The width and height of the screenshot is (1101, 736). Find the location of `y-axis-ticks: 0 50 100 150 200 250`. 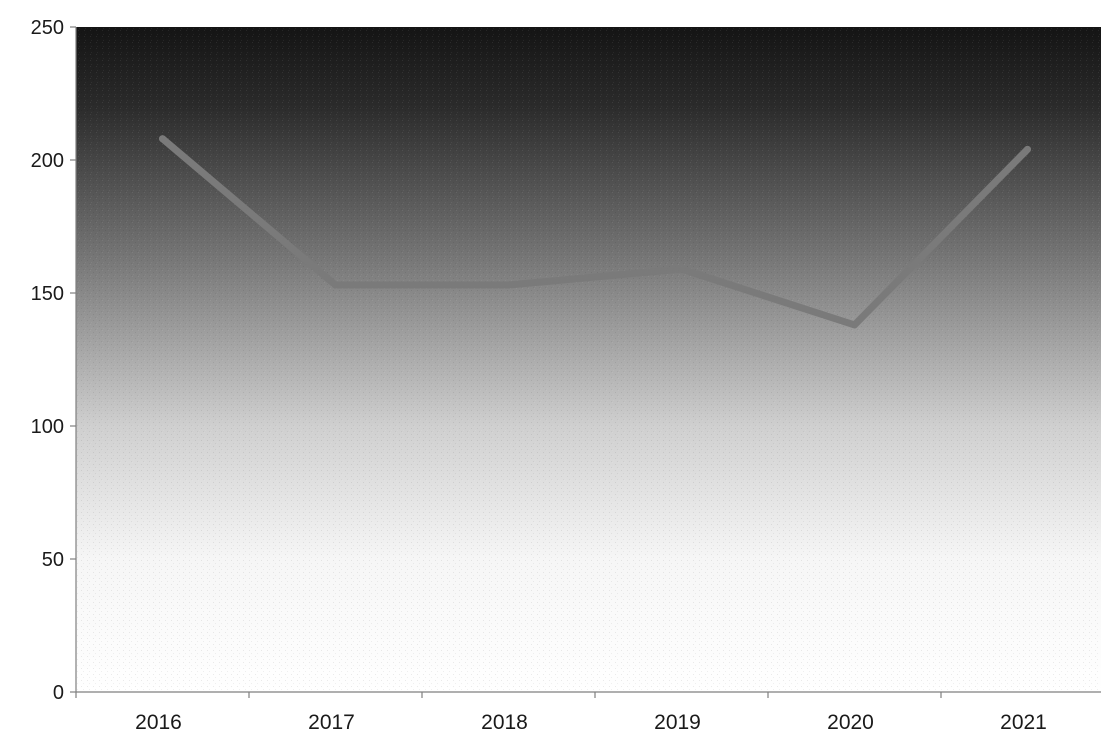

y-axis-ticks: 0 50 100 150 200 250 is located at coordinates (53, 360).